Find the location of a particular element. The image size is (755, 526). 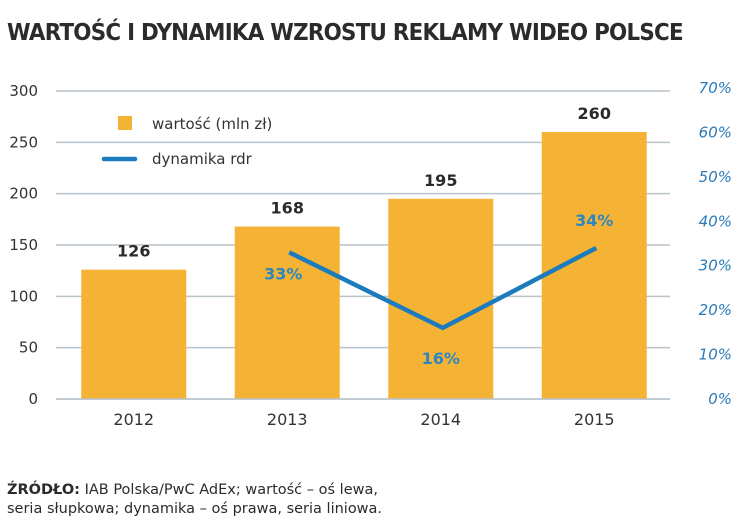

right-axis-tick: 10% is located at coordinates (715, 355).